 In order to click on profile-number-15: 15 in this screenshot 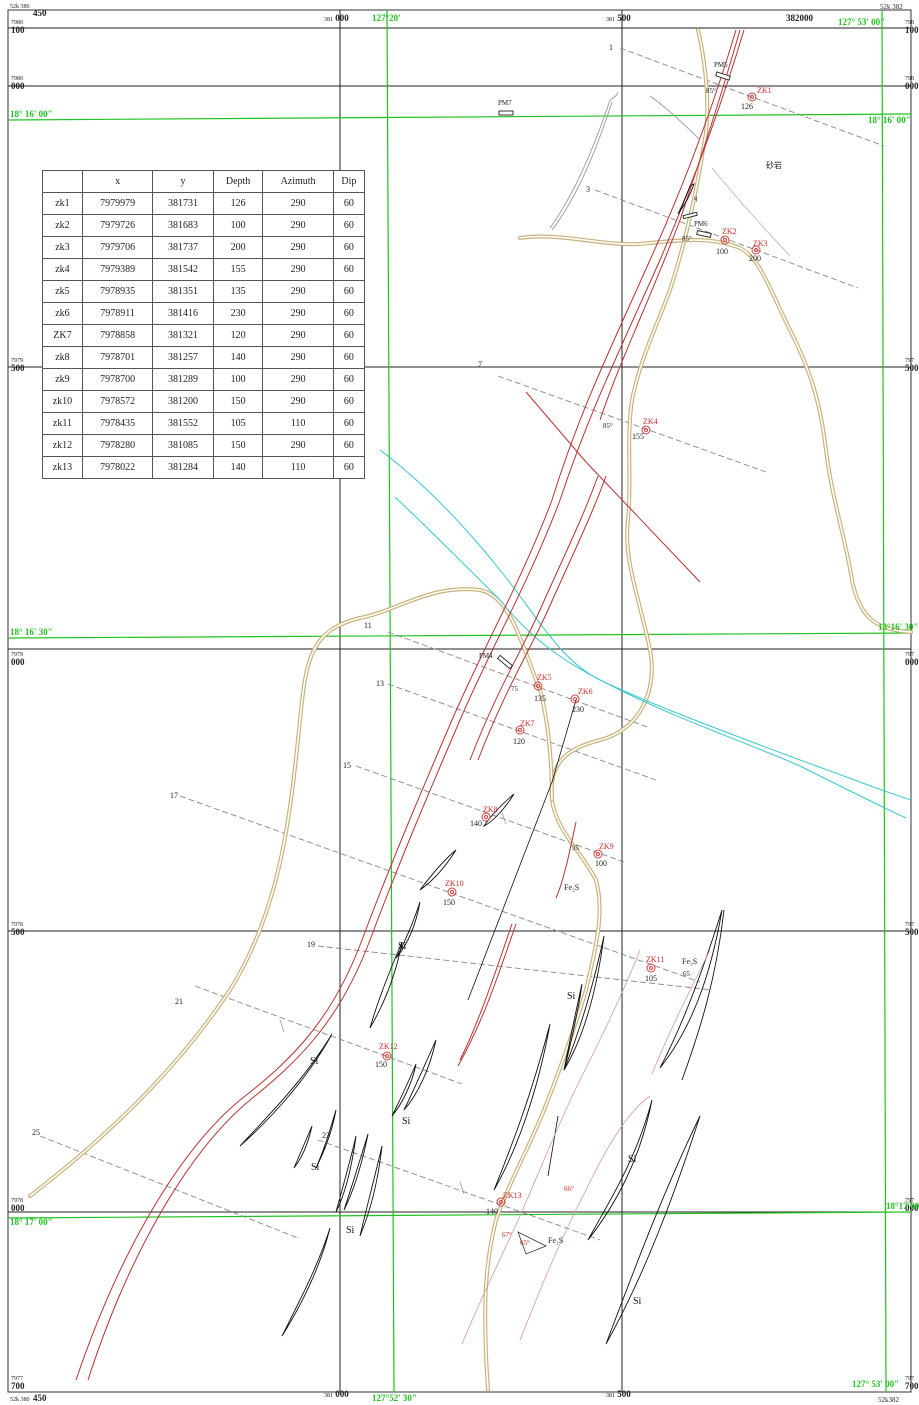, I will do `click(347, 765)`.